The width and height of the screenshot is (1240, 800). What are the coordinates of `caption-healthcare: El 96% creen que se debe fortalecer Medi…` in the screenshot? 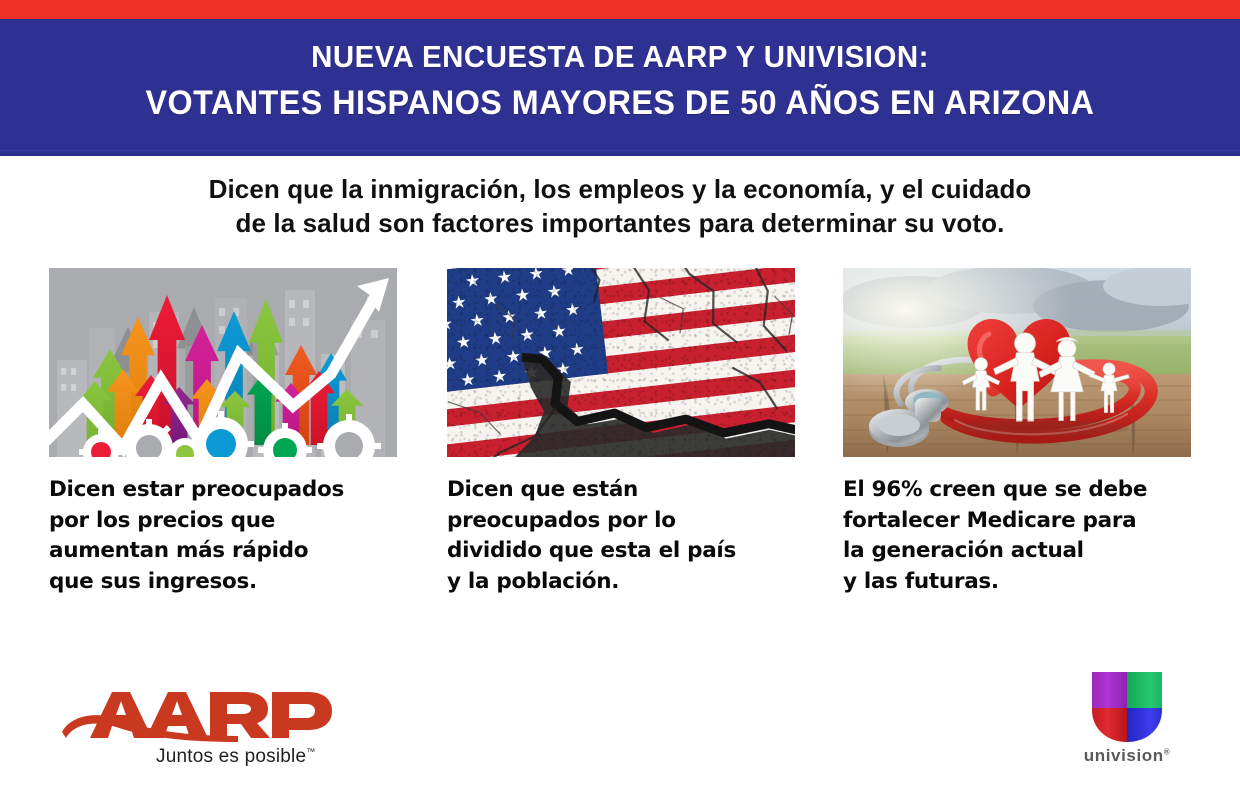 It's located at (1023, 536).